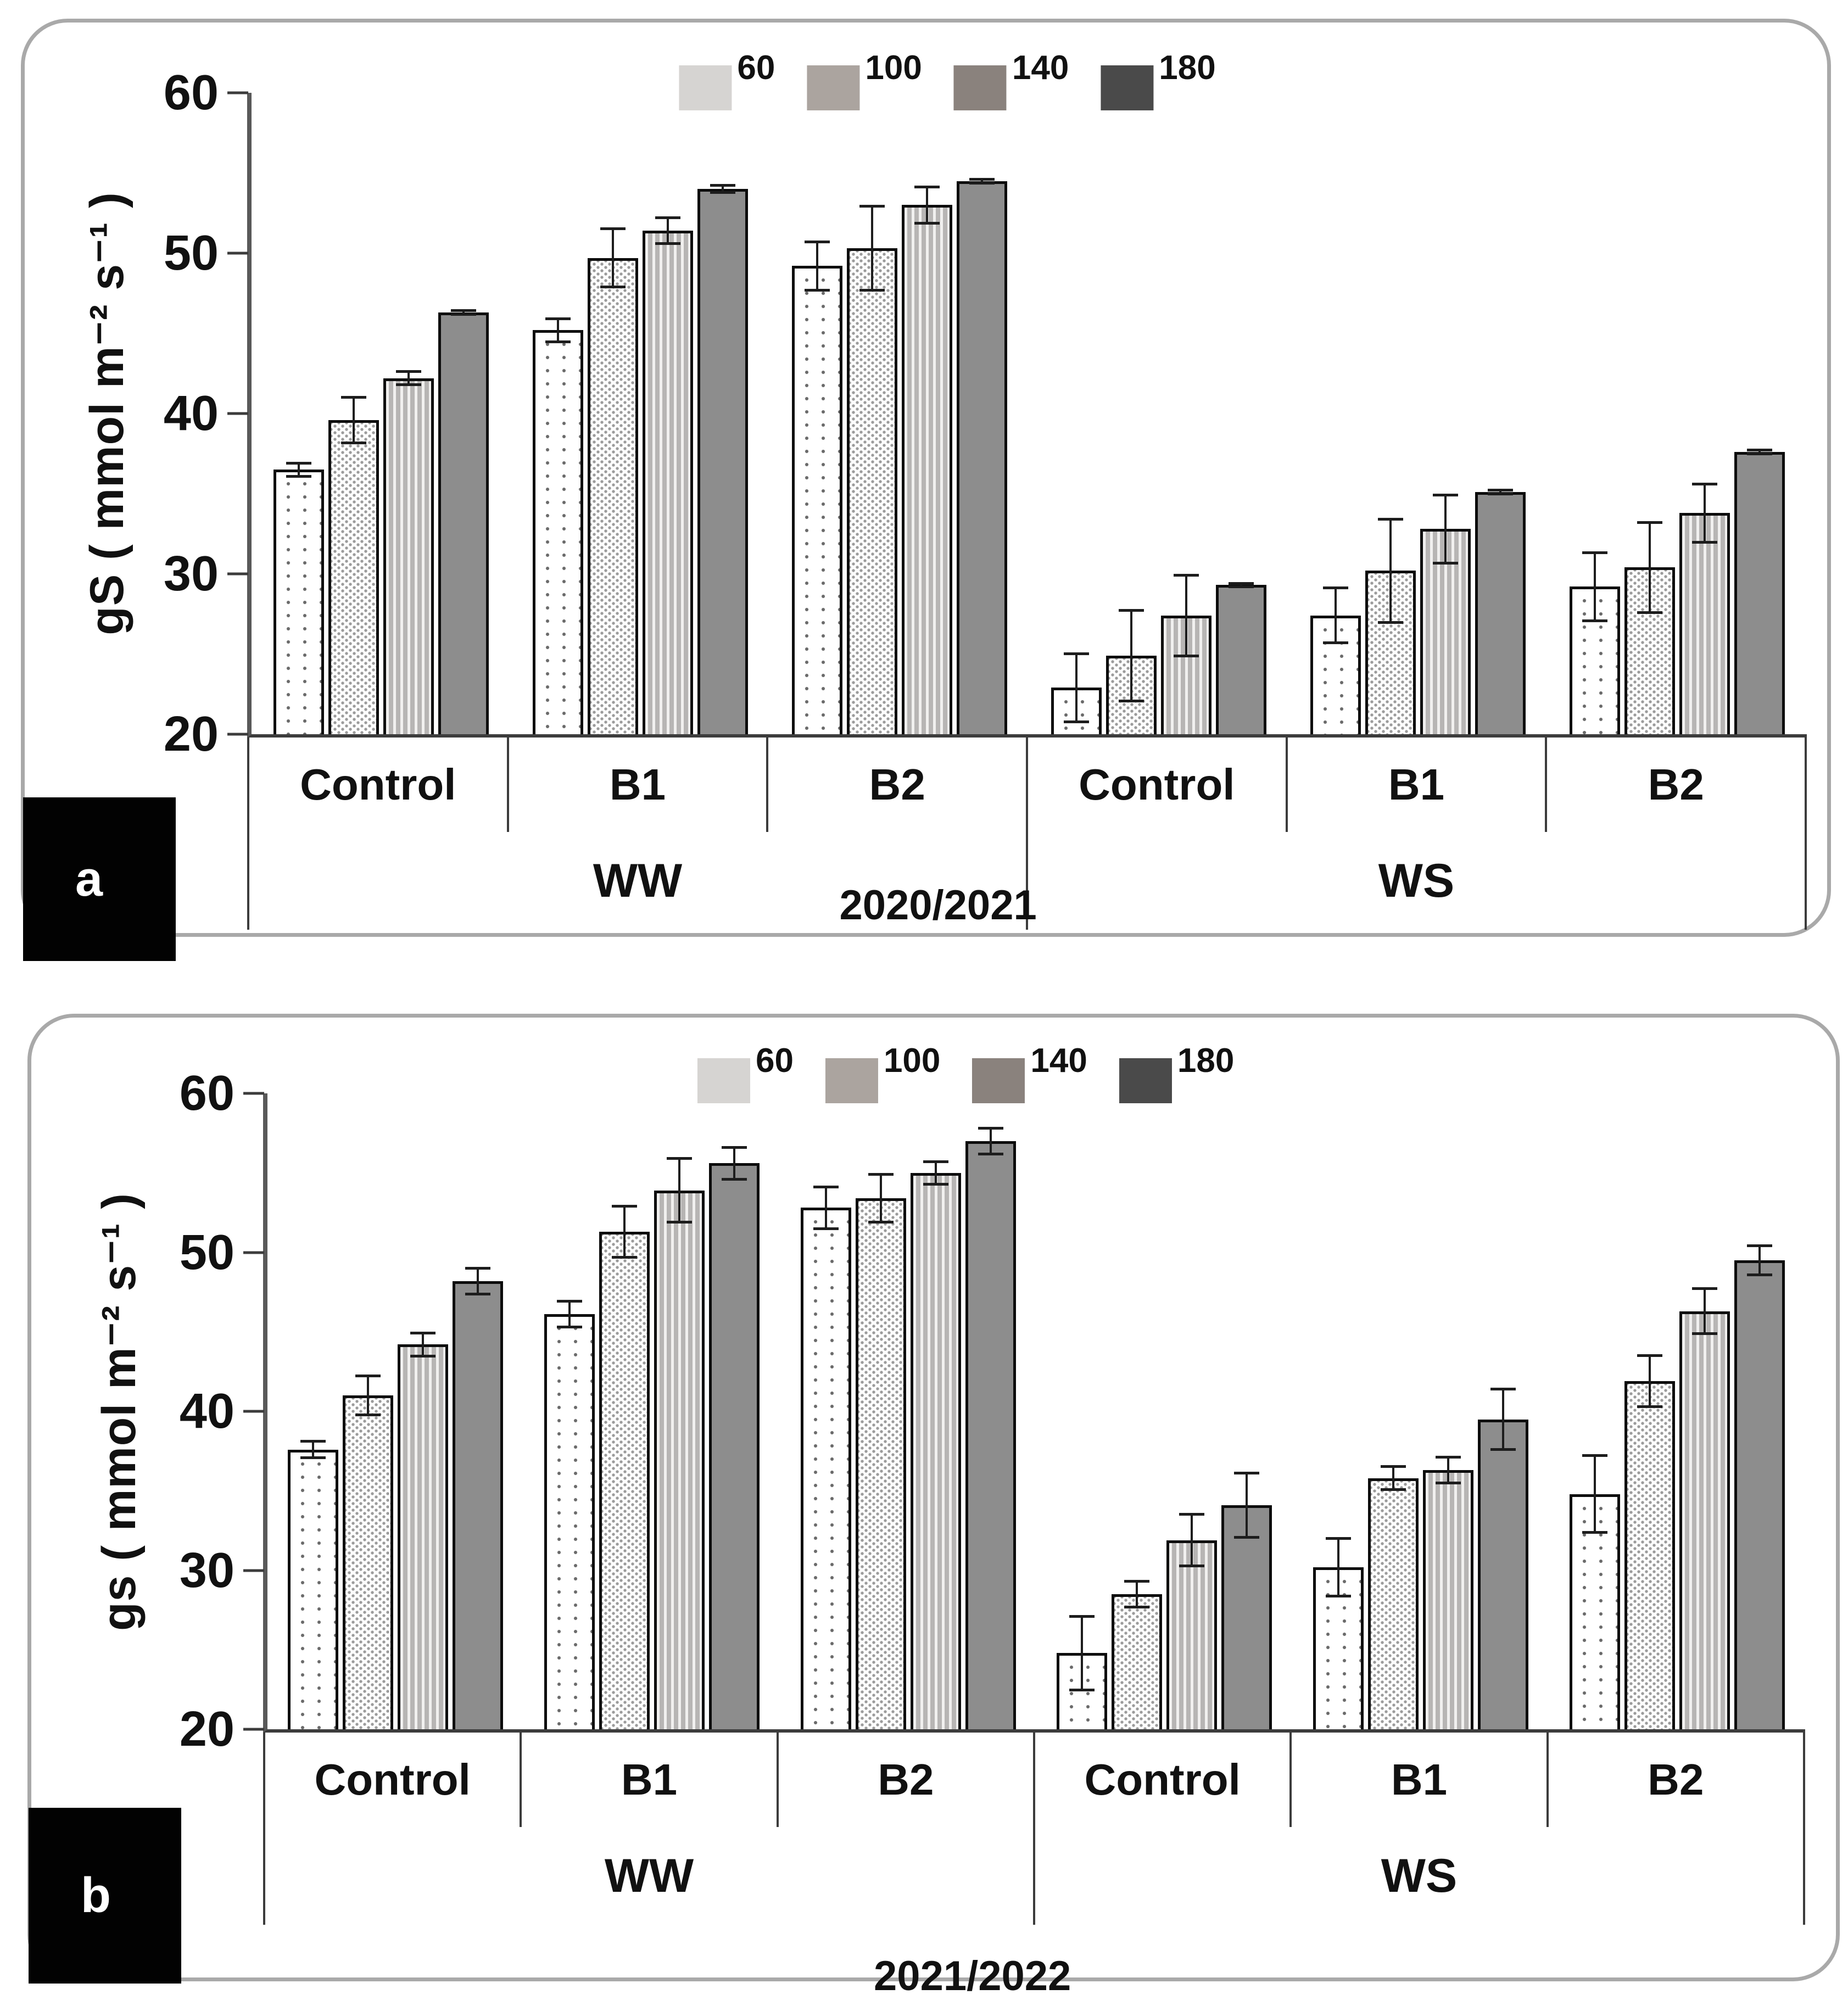  I want to click on y-tick-label-60: 60, so click(207, 1093).